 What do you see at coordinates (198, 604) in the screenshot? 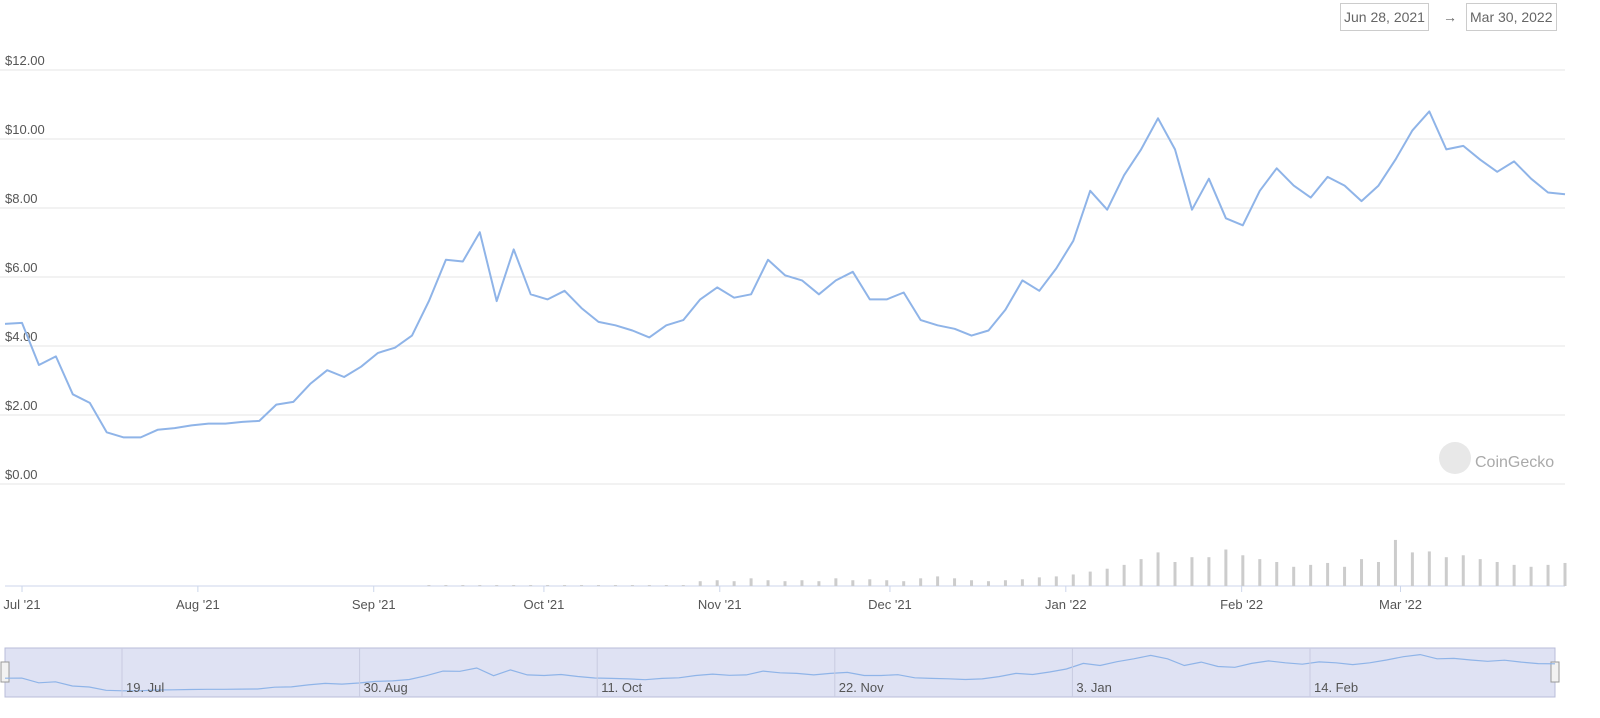
I see `x-tick-label: Aug '21` at bounding box center [198, 604].